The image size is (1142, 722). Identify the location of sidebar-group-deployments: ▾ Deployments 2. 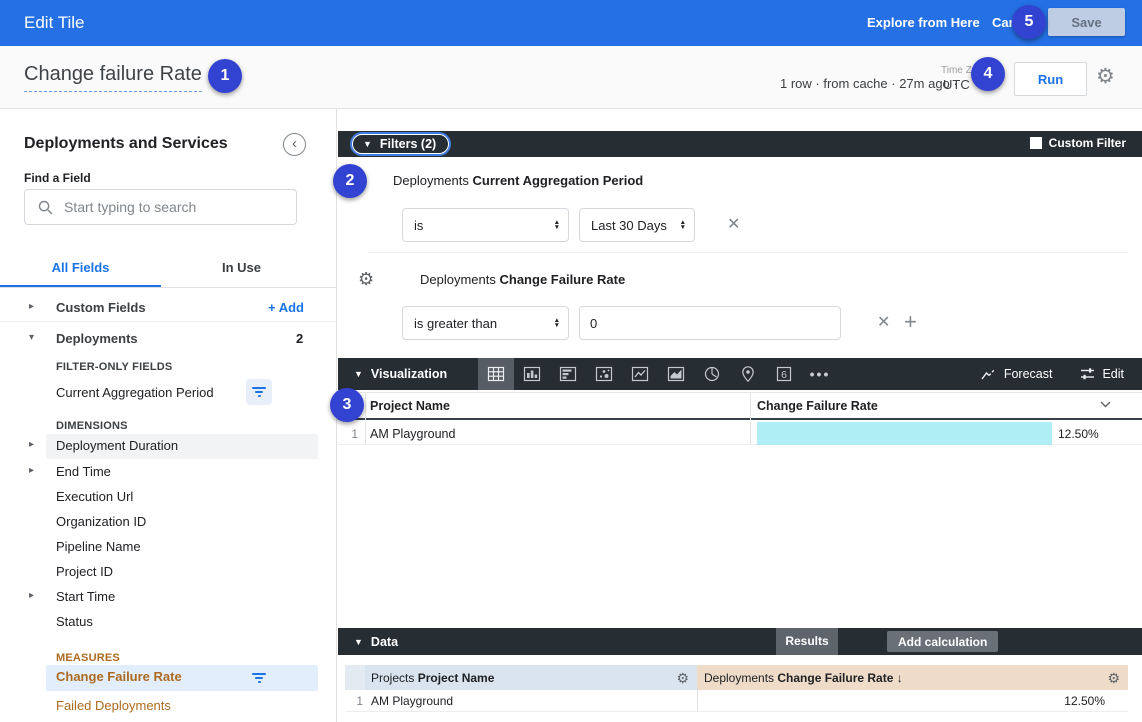
(166, 338).